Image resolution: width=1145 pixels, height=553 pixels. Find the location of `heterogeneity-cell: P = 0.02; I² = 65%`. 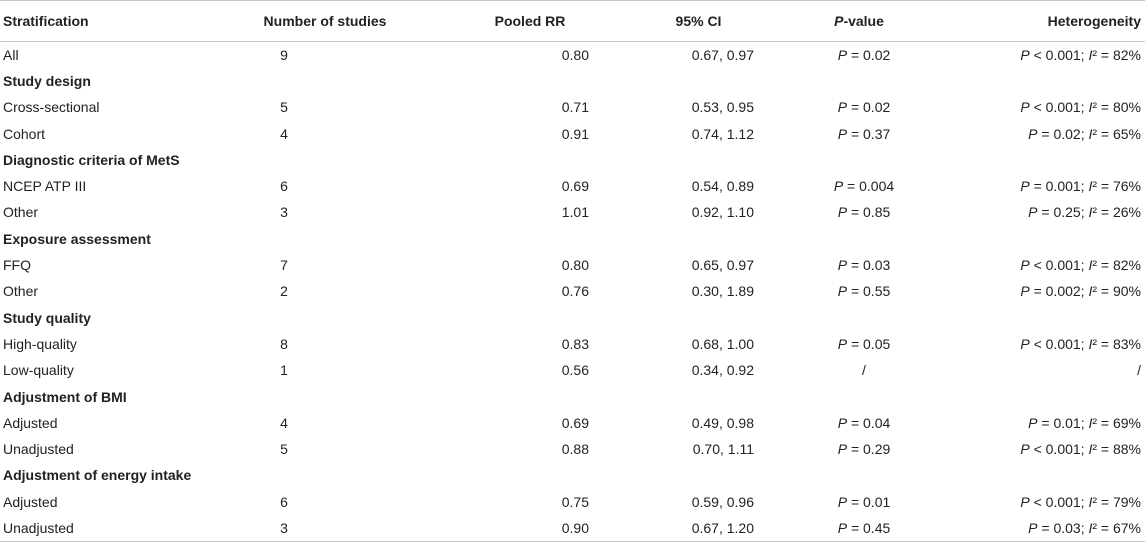

heterogeneity-cell: P = 0.02; I² = 65% is located at coordinates (1084, 133).